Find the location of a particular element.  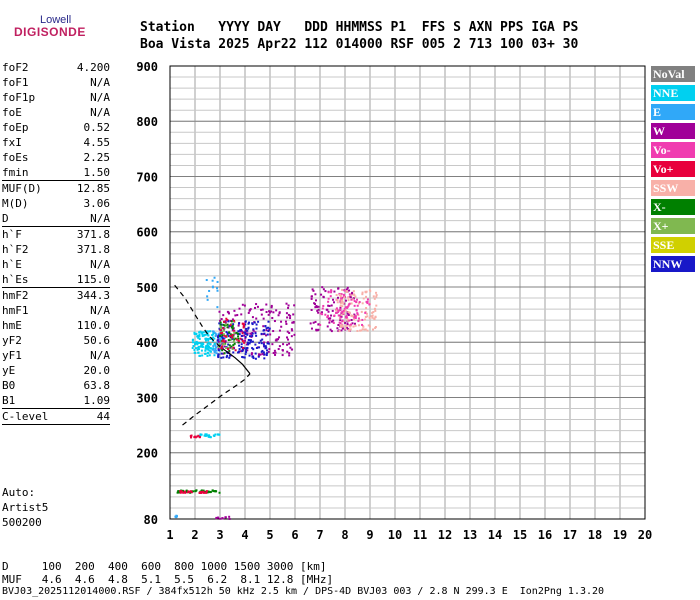

x-tick-label: 5 is located at coordinates (269, 535).